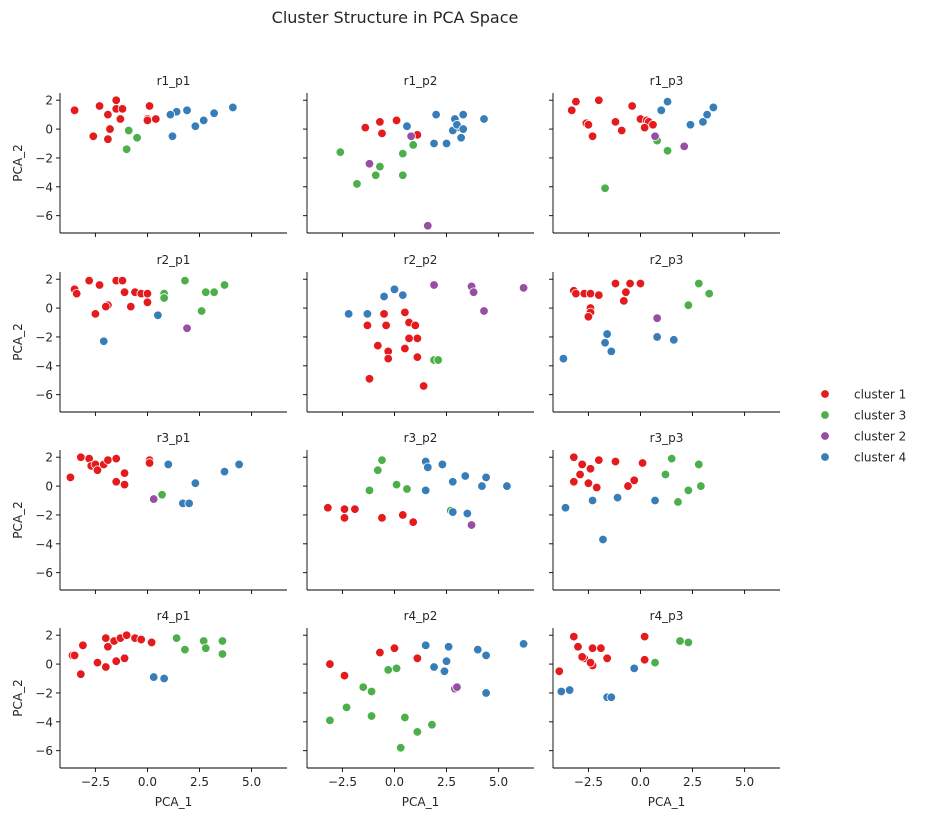 This screenshot has height=821, width=930. I want to click on y-tick-label: −6, so click(44, 751).